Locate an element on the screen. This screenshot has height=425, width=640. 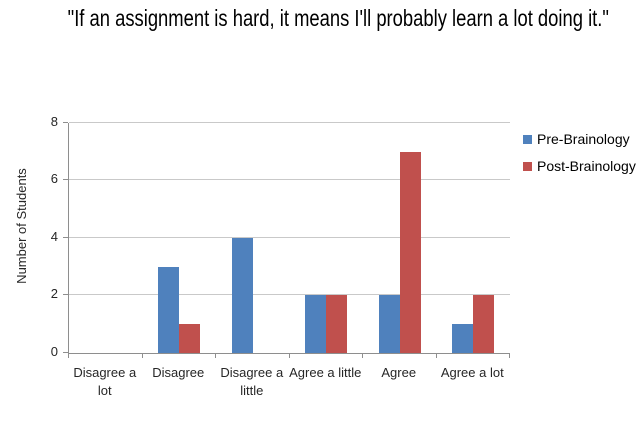
y-tick-label-6: 6 is located at coordinates (54, 178).